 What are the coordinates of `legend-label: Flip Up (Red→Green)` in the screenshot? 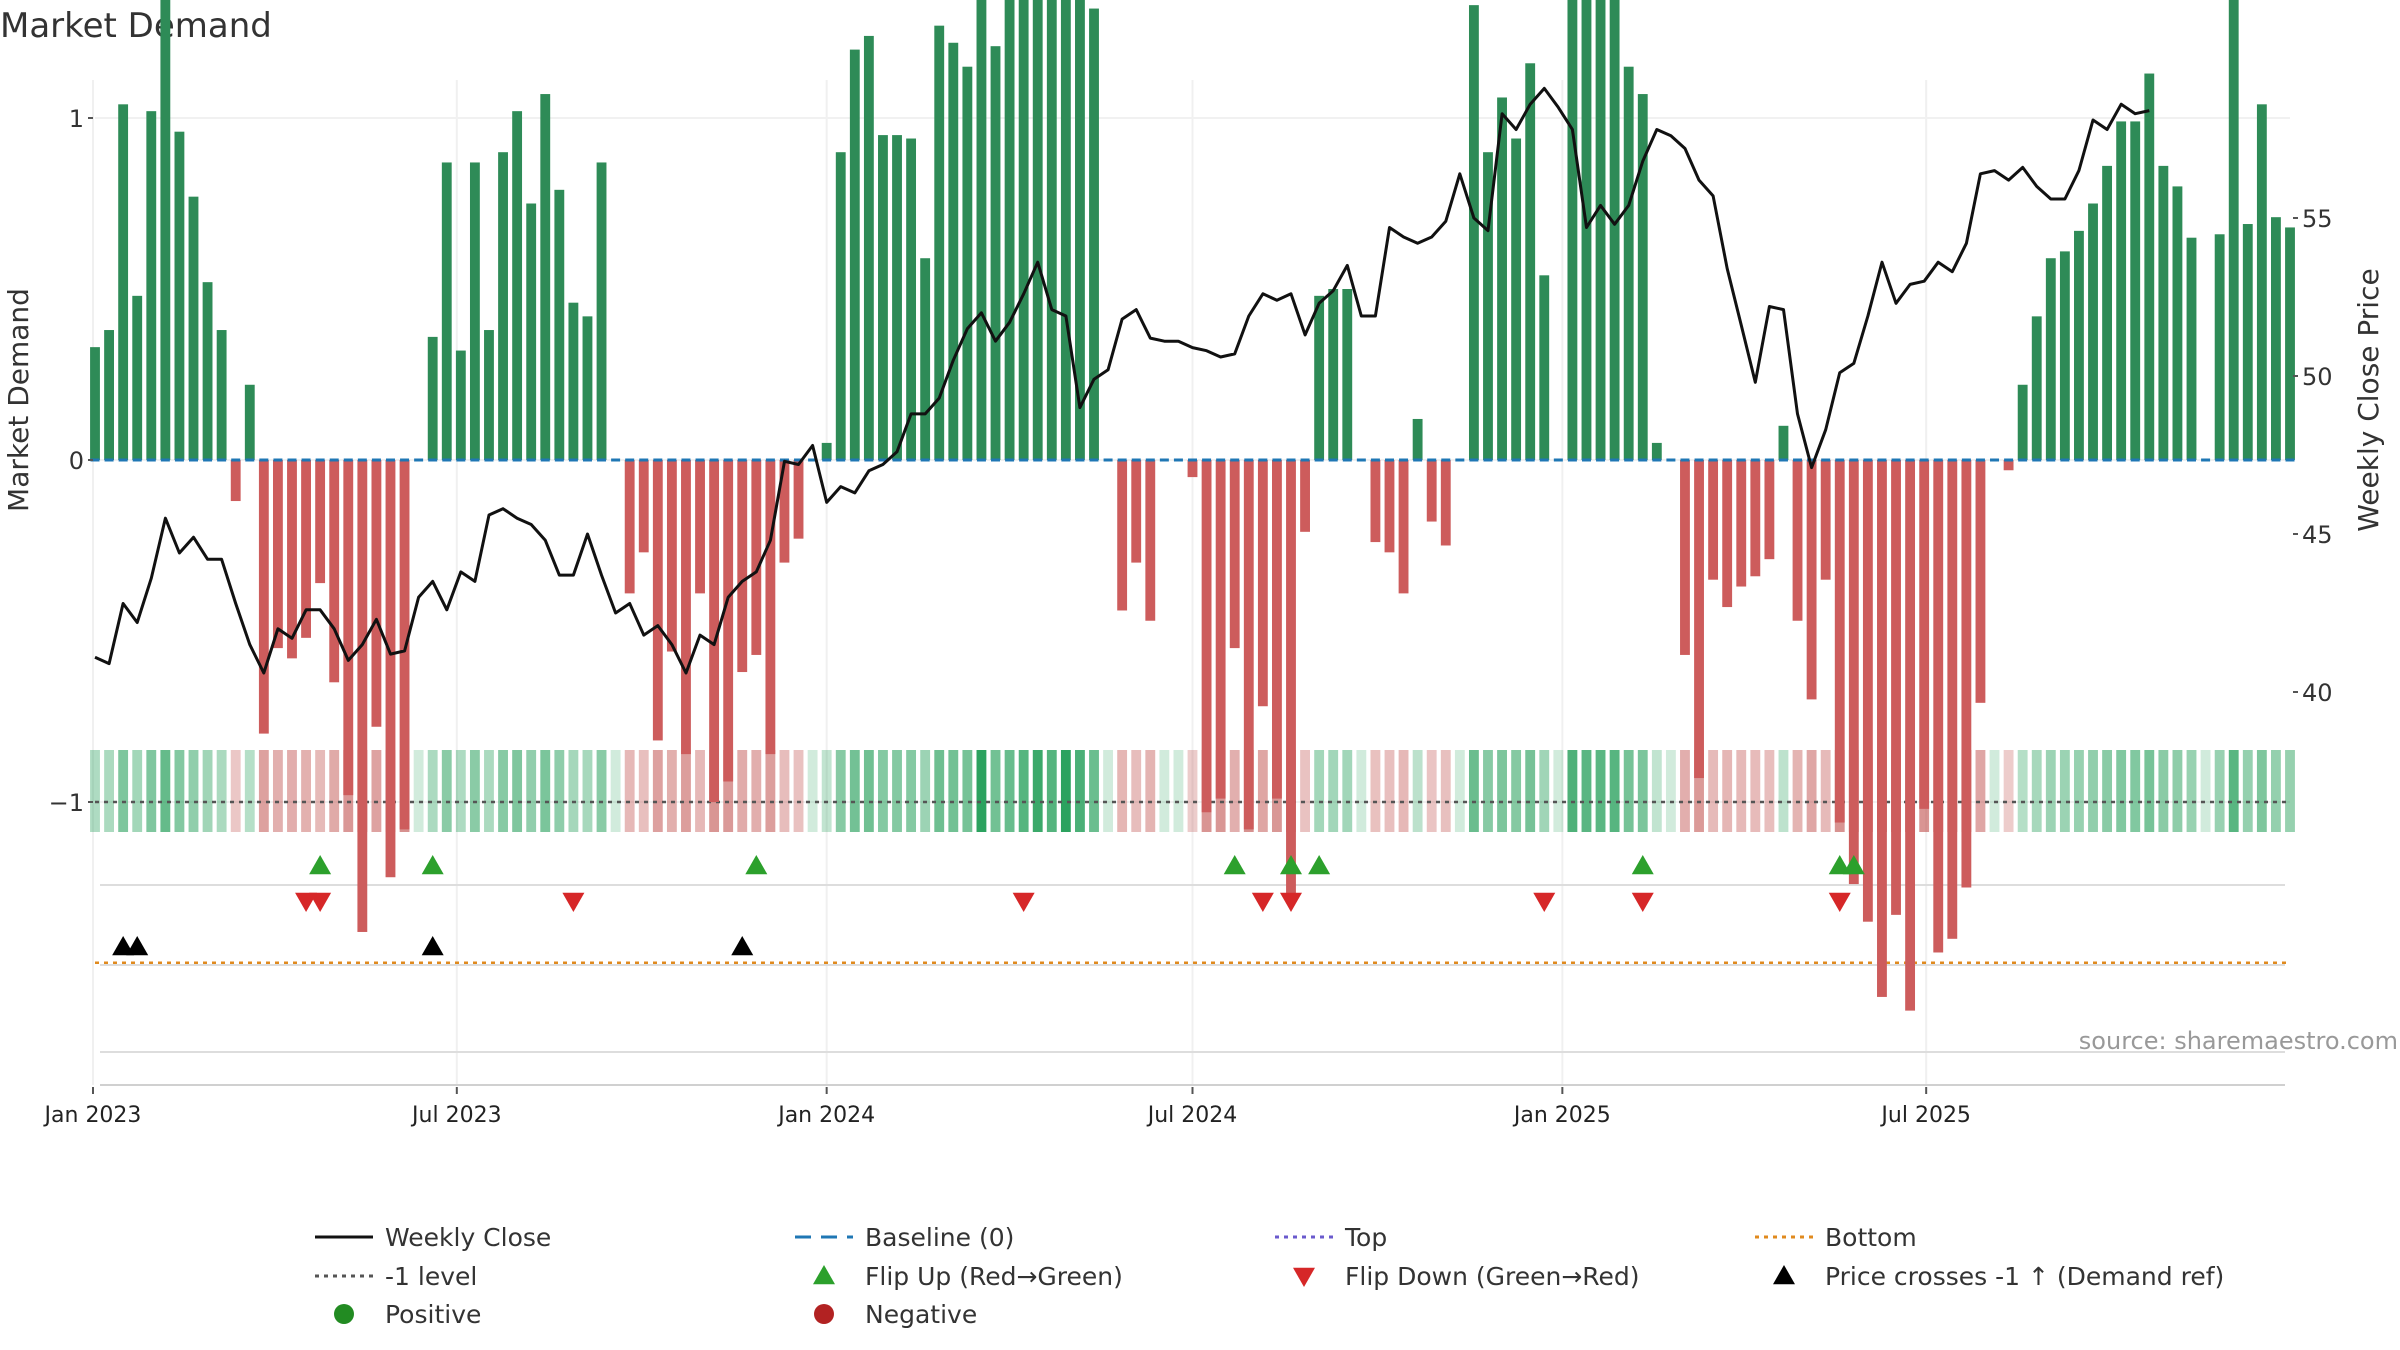 It's located at (994, 1276).